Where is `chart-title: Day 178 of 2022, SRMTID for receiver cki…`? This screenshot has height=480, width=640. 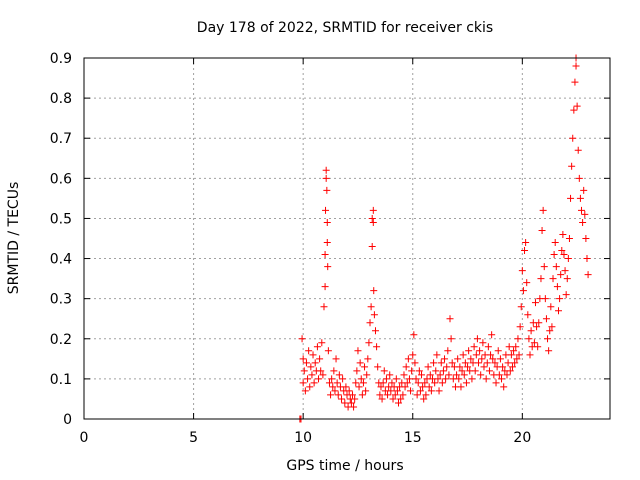
chart-title: Day 178 of 2022, SRMTID for receiver cki… is located at coordinates (345, 28).